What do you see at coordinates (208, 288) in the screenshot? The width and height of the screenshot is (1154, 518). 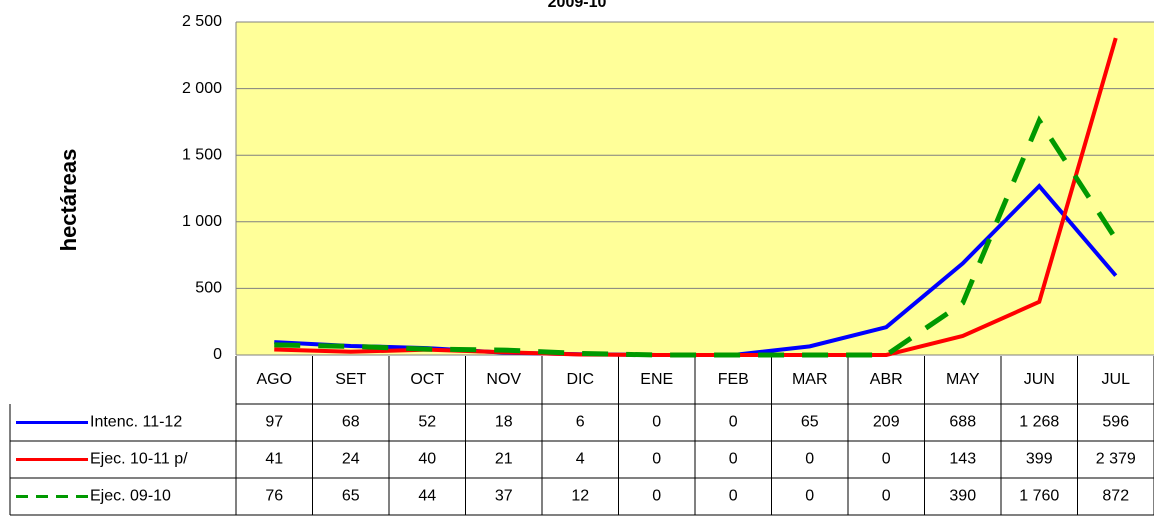 I see `y-tick-label: 500` at bounding box center [208, 288].